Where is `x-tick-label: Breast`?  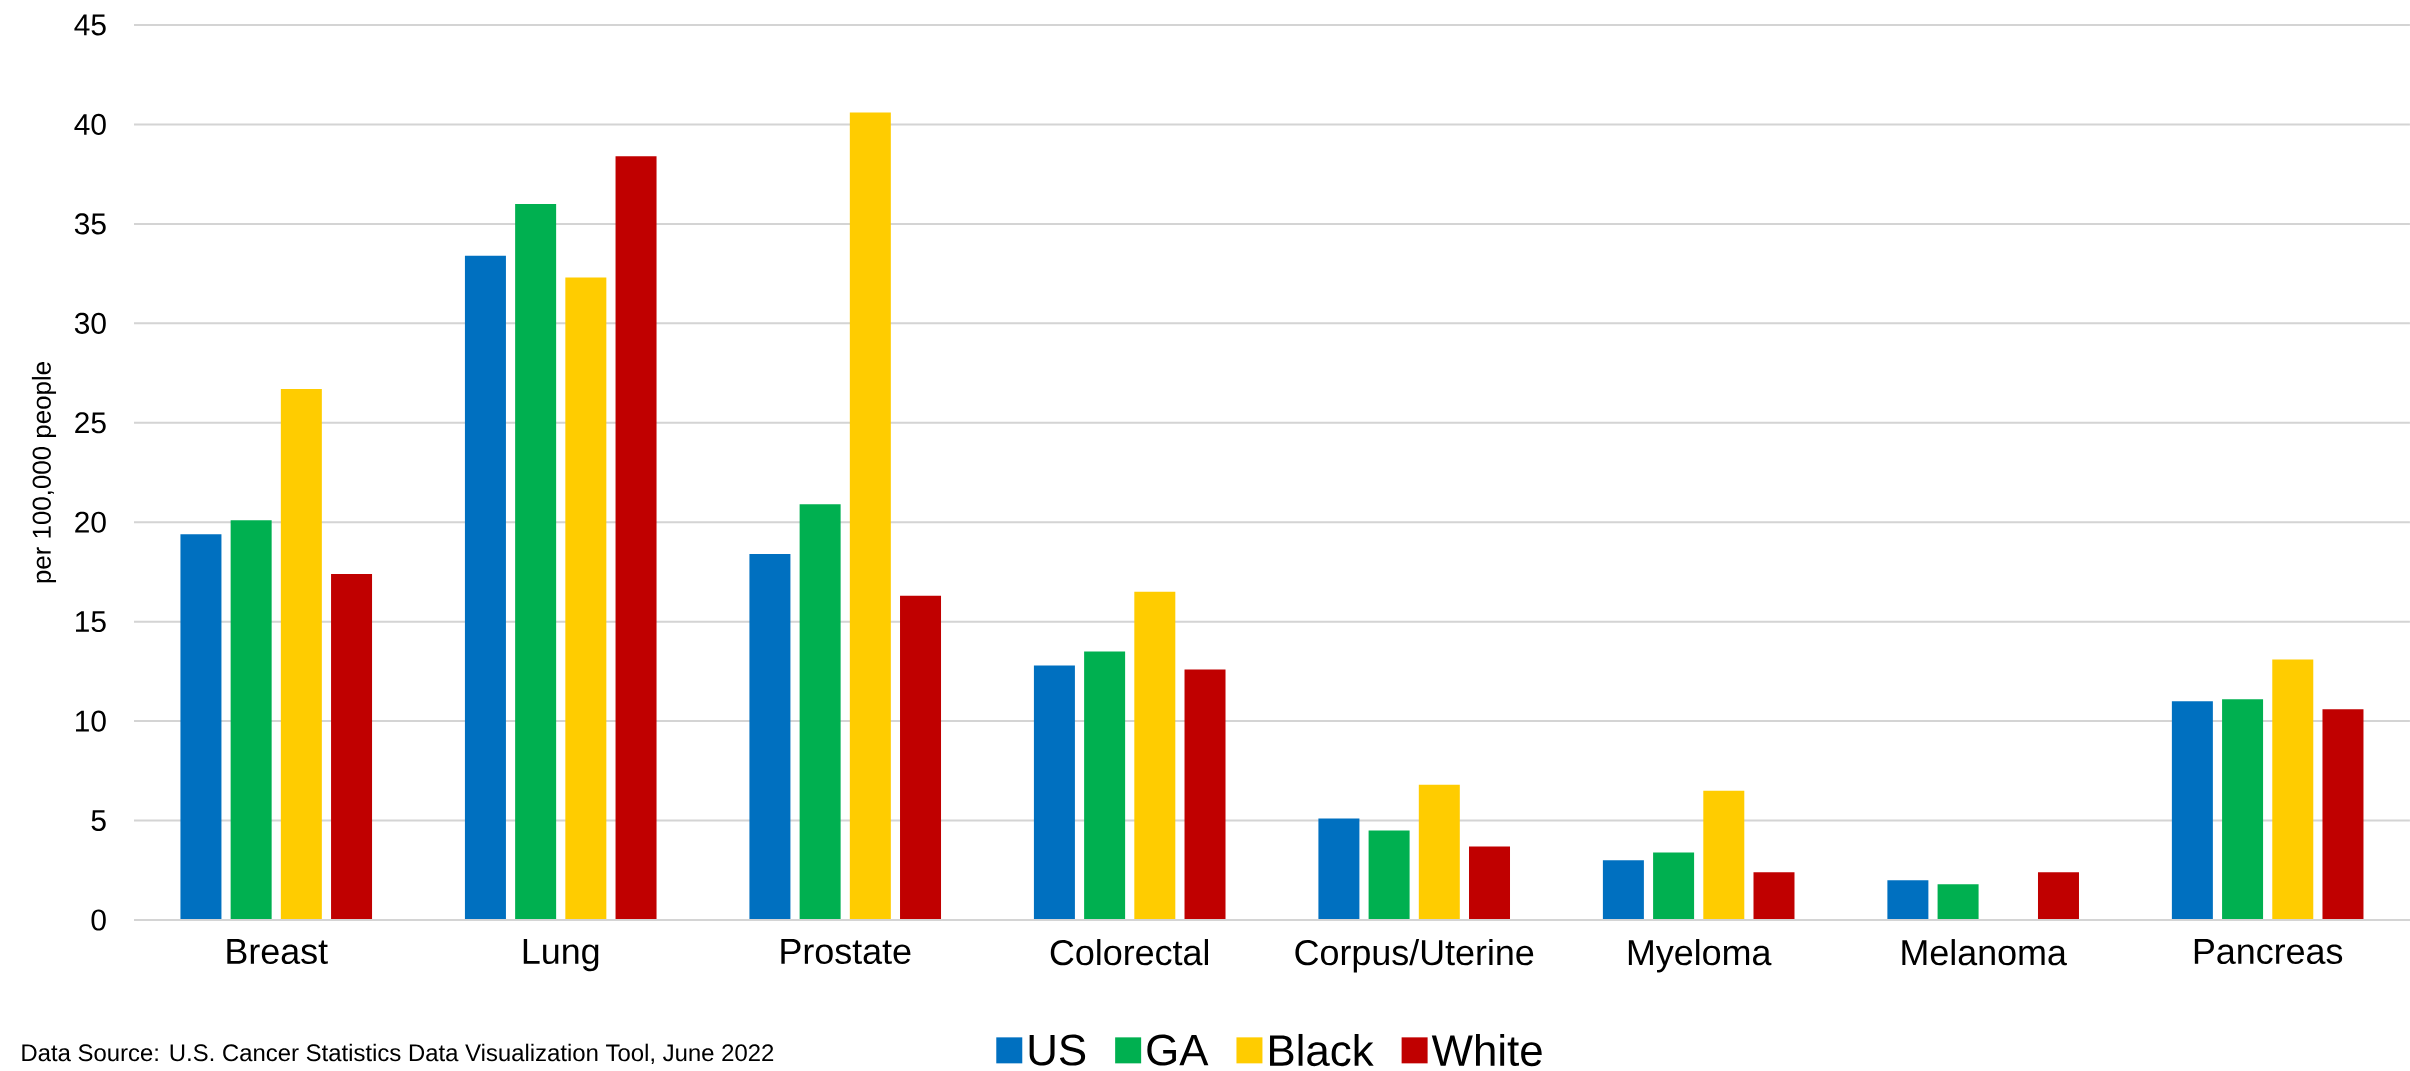
x-tick-label: Breast is located at coordinates (277, 952).